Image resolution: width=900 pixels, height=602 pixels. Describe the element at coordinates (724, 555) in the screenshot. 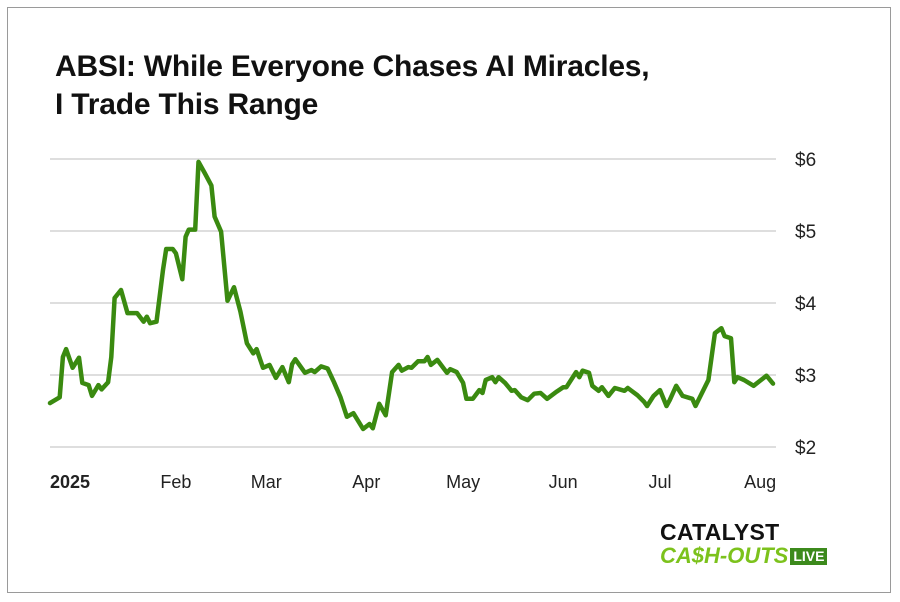

I see `logo-line-2: CA$H-OUTS` at that location.